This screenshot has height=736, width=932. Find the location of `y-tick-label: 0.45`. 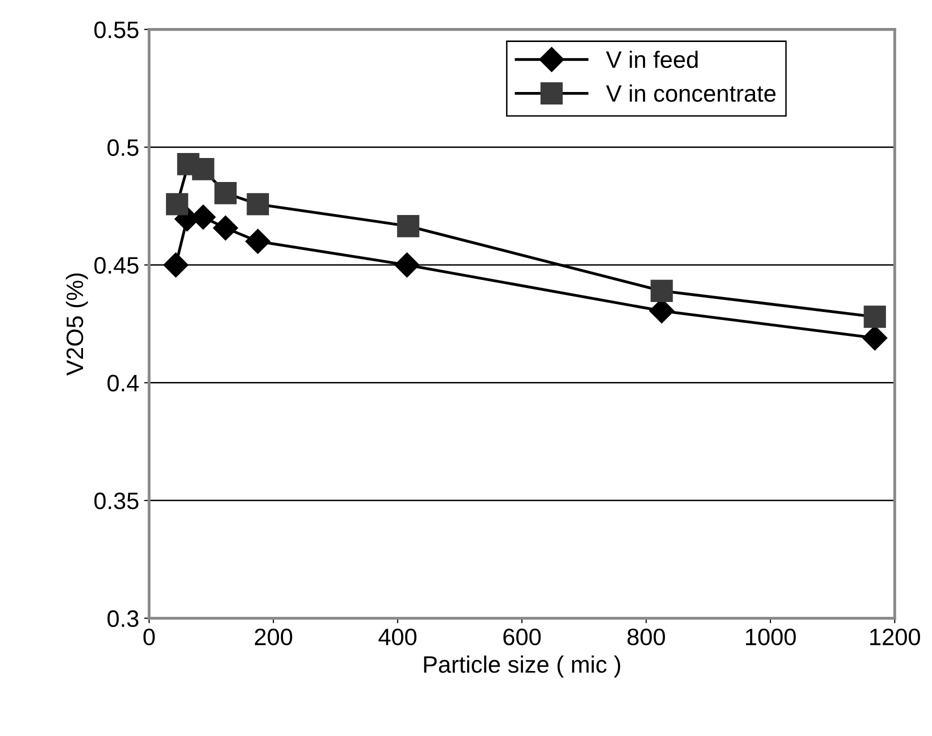

y-tick-label: 0.45 is located at coordinates (116, 265).